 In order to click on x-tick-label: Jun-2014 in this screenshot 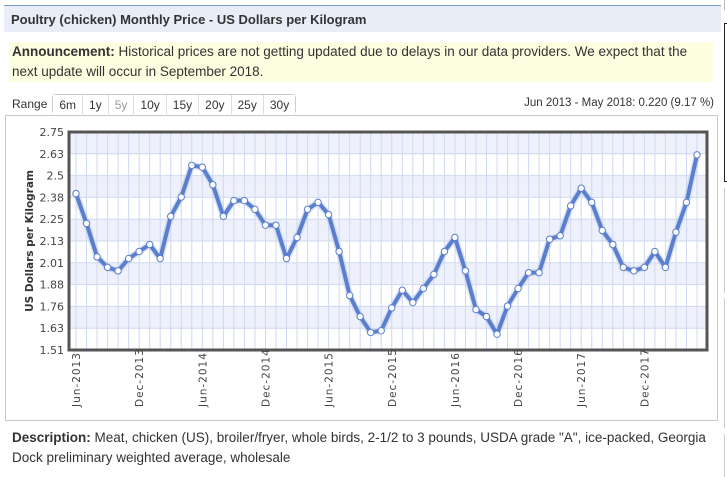, I will do `click(203, 380)`.